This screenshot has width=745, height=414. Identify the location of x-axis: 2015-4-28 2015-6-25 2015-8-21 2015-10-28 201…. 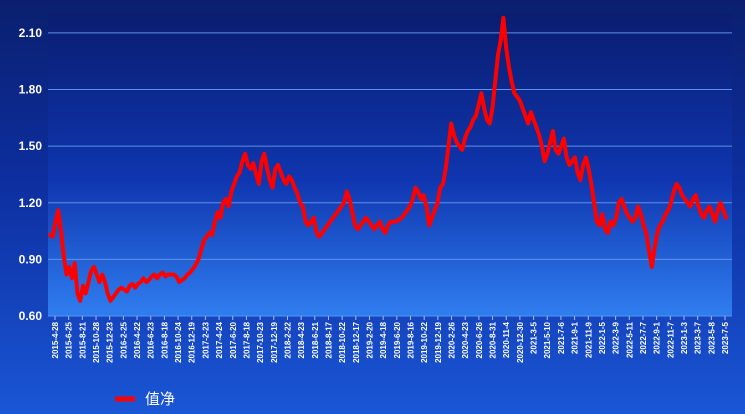
(390, 339).